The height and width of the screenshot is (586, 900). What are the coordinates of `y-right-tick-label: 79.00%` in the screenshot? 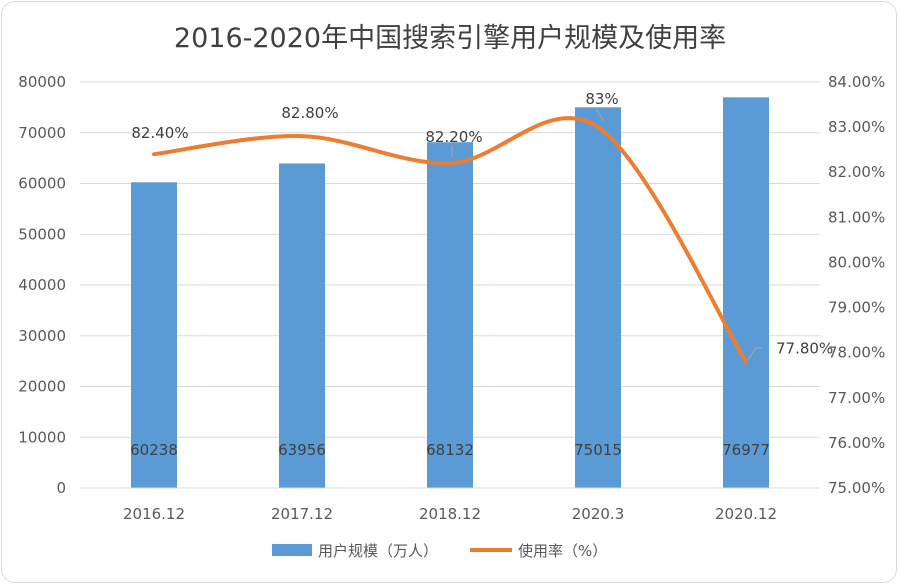 It's located at (856, 308).